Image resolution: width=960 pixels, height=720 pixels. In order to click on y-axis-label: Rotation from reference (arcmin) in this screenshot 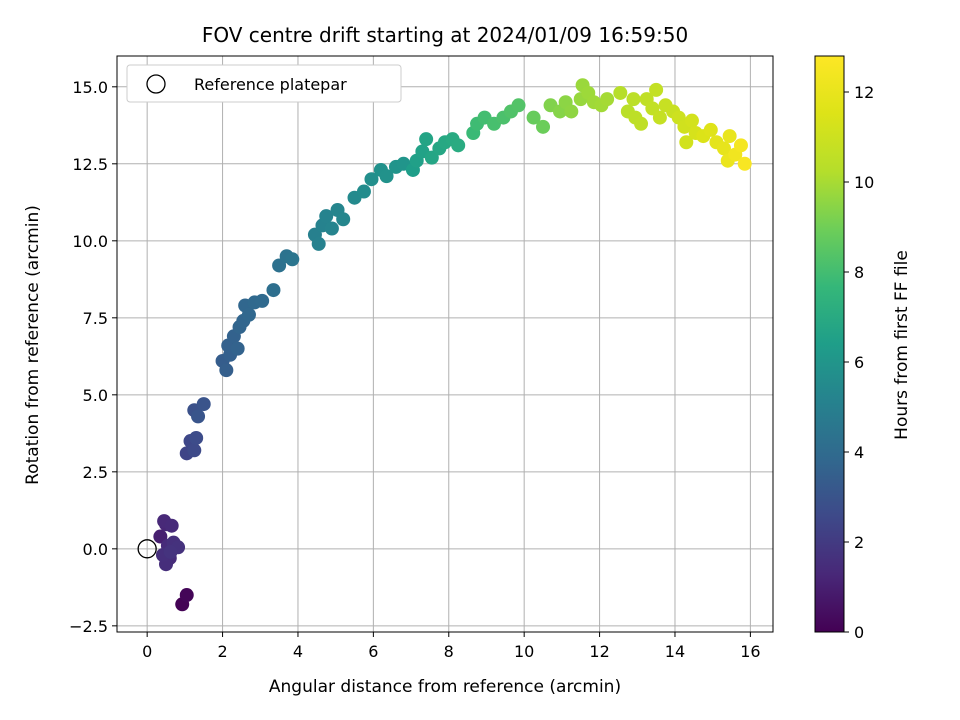, I will do `click(33, 345)`.